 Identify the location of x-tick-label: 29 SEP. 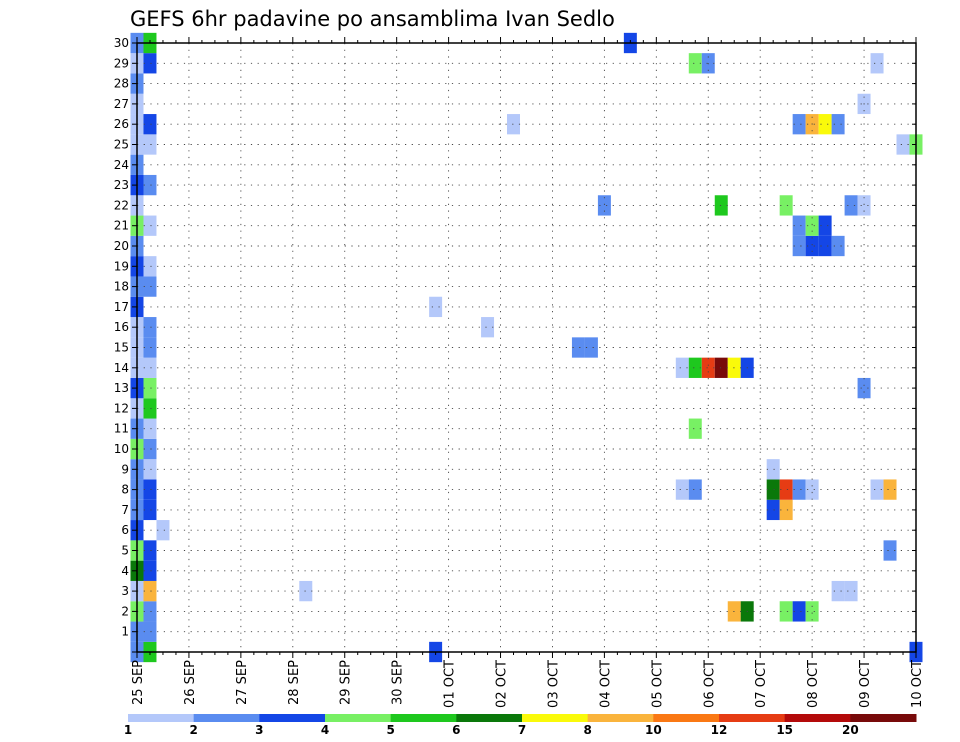
(346, 682).